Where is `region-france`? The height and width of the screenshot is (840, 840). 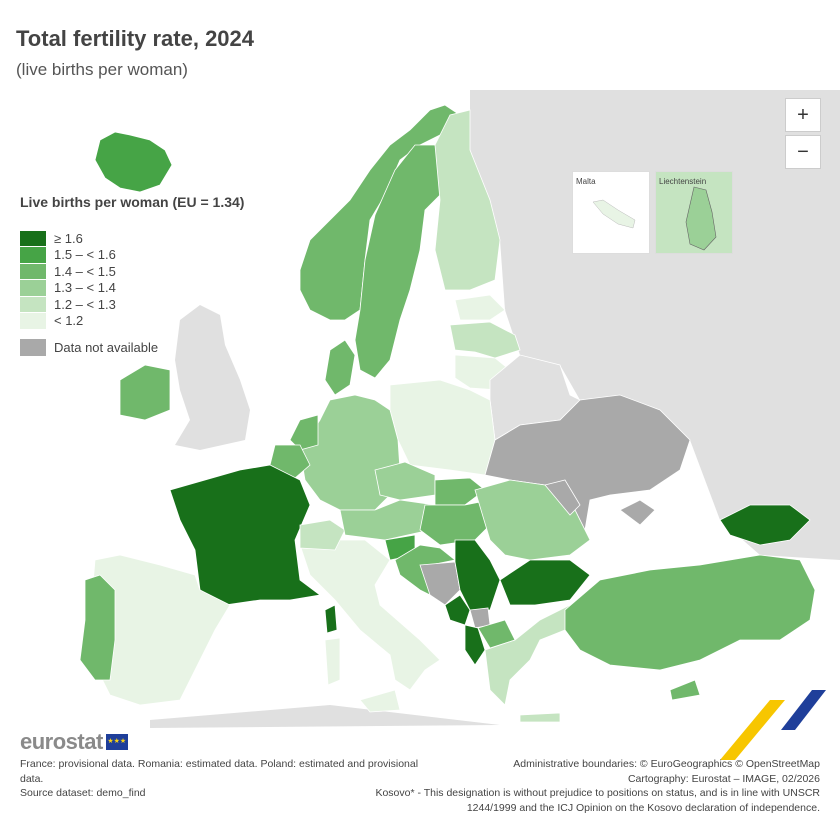 region-france is located at coordinates (245, 535).